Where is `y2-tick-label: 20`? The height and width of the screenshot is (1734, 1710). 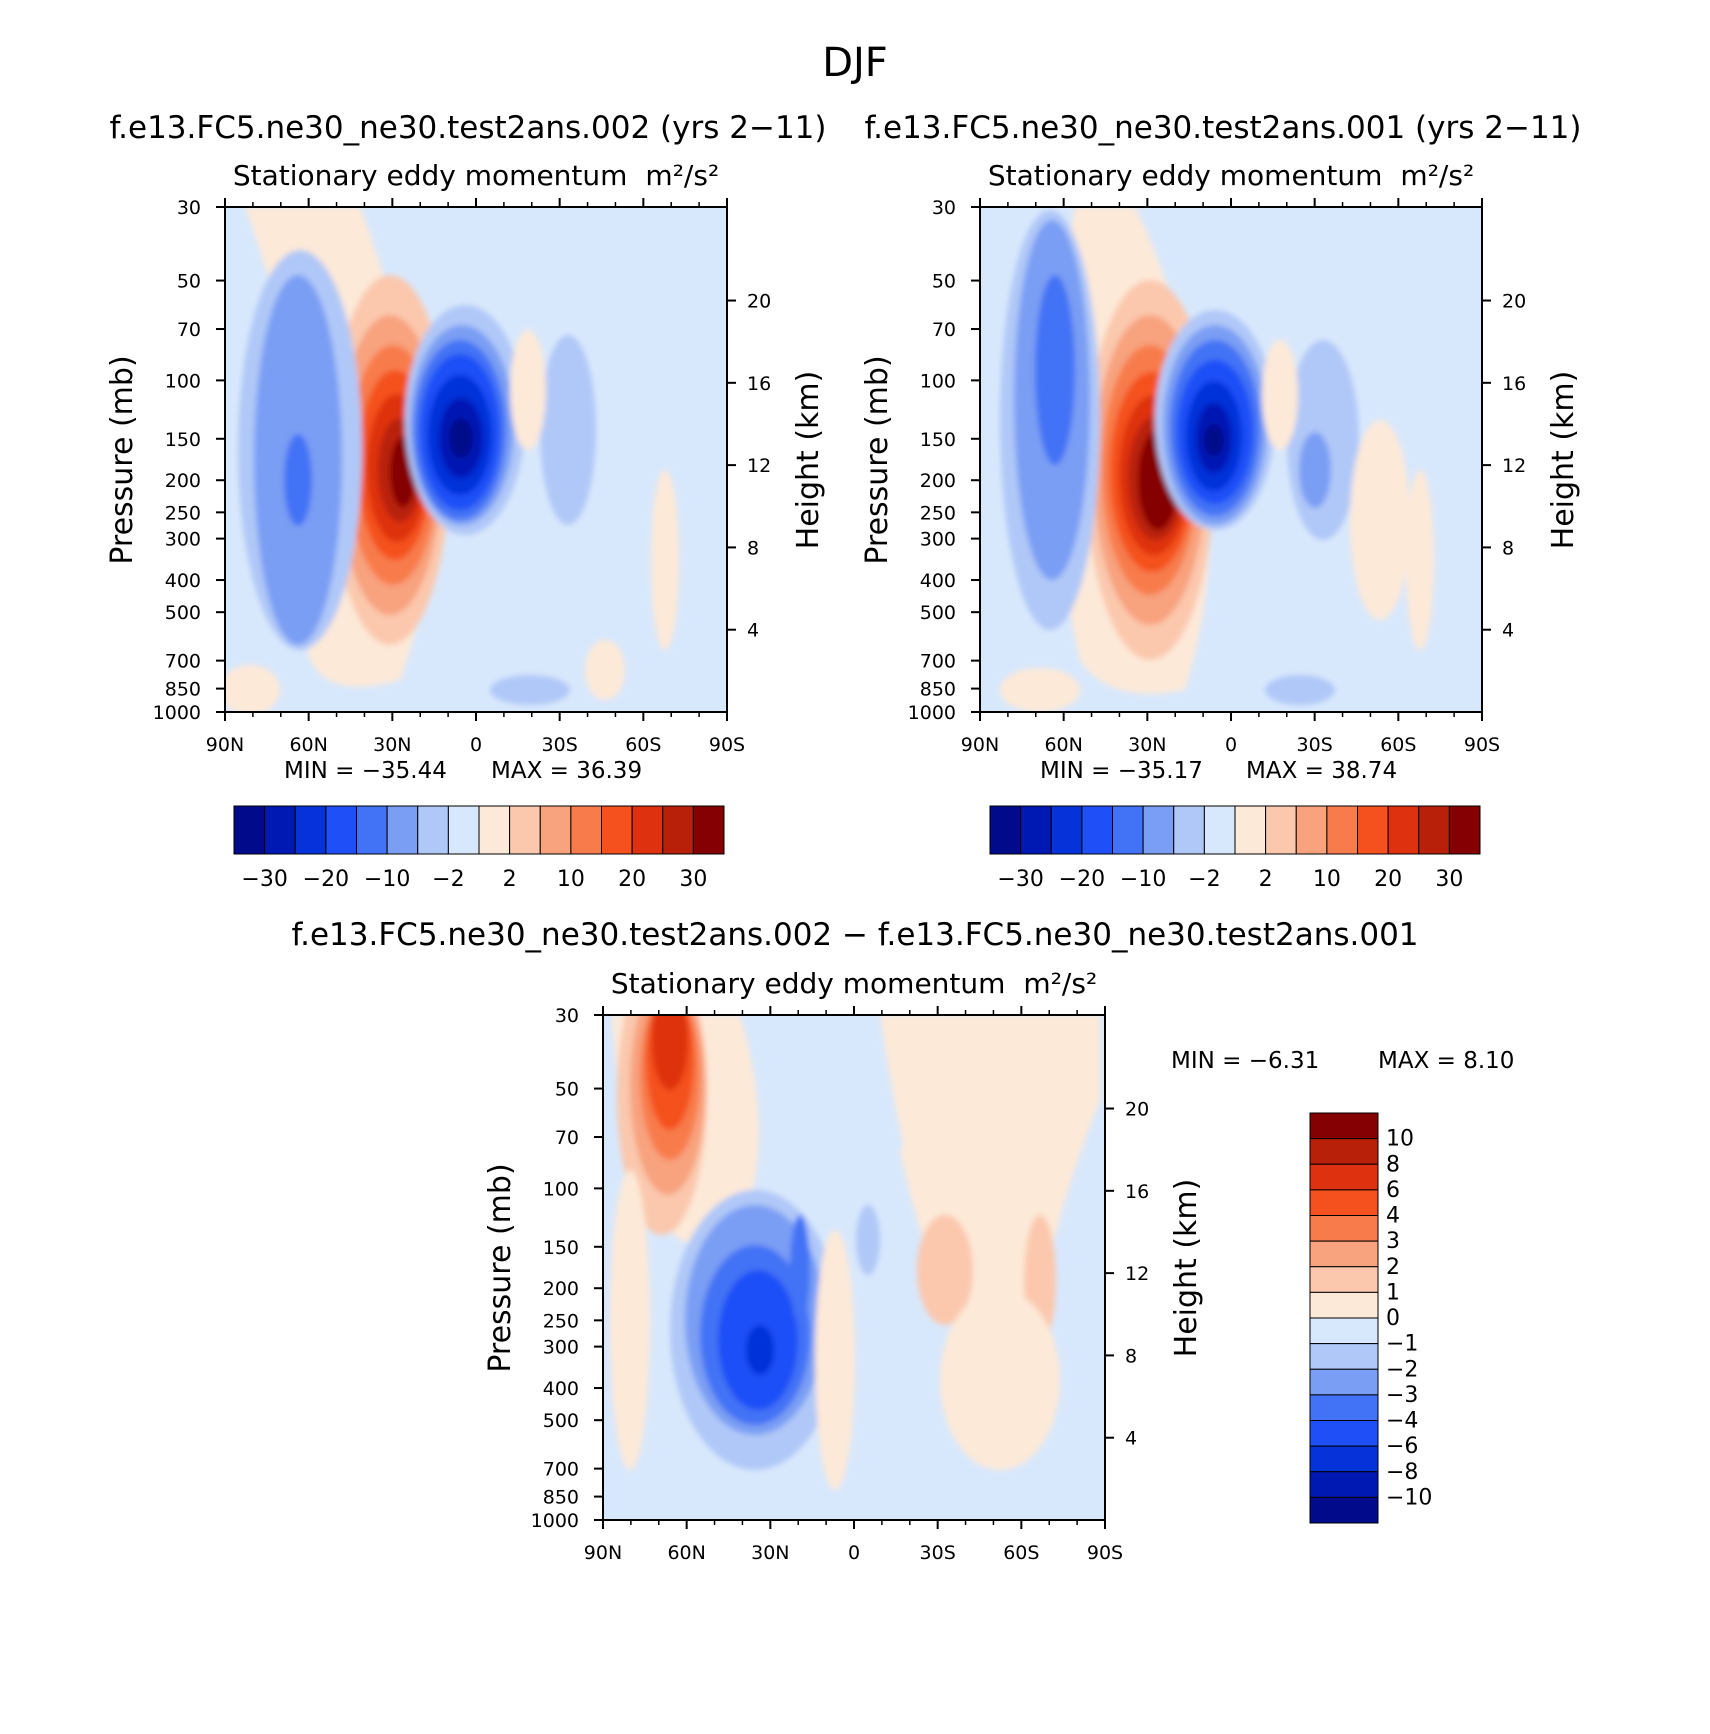
y2-tick-label: 20 is located at coordinates (1137, 1110).